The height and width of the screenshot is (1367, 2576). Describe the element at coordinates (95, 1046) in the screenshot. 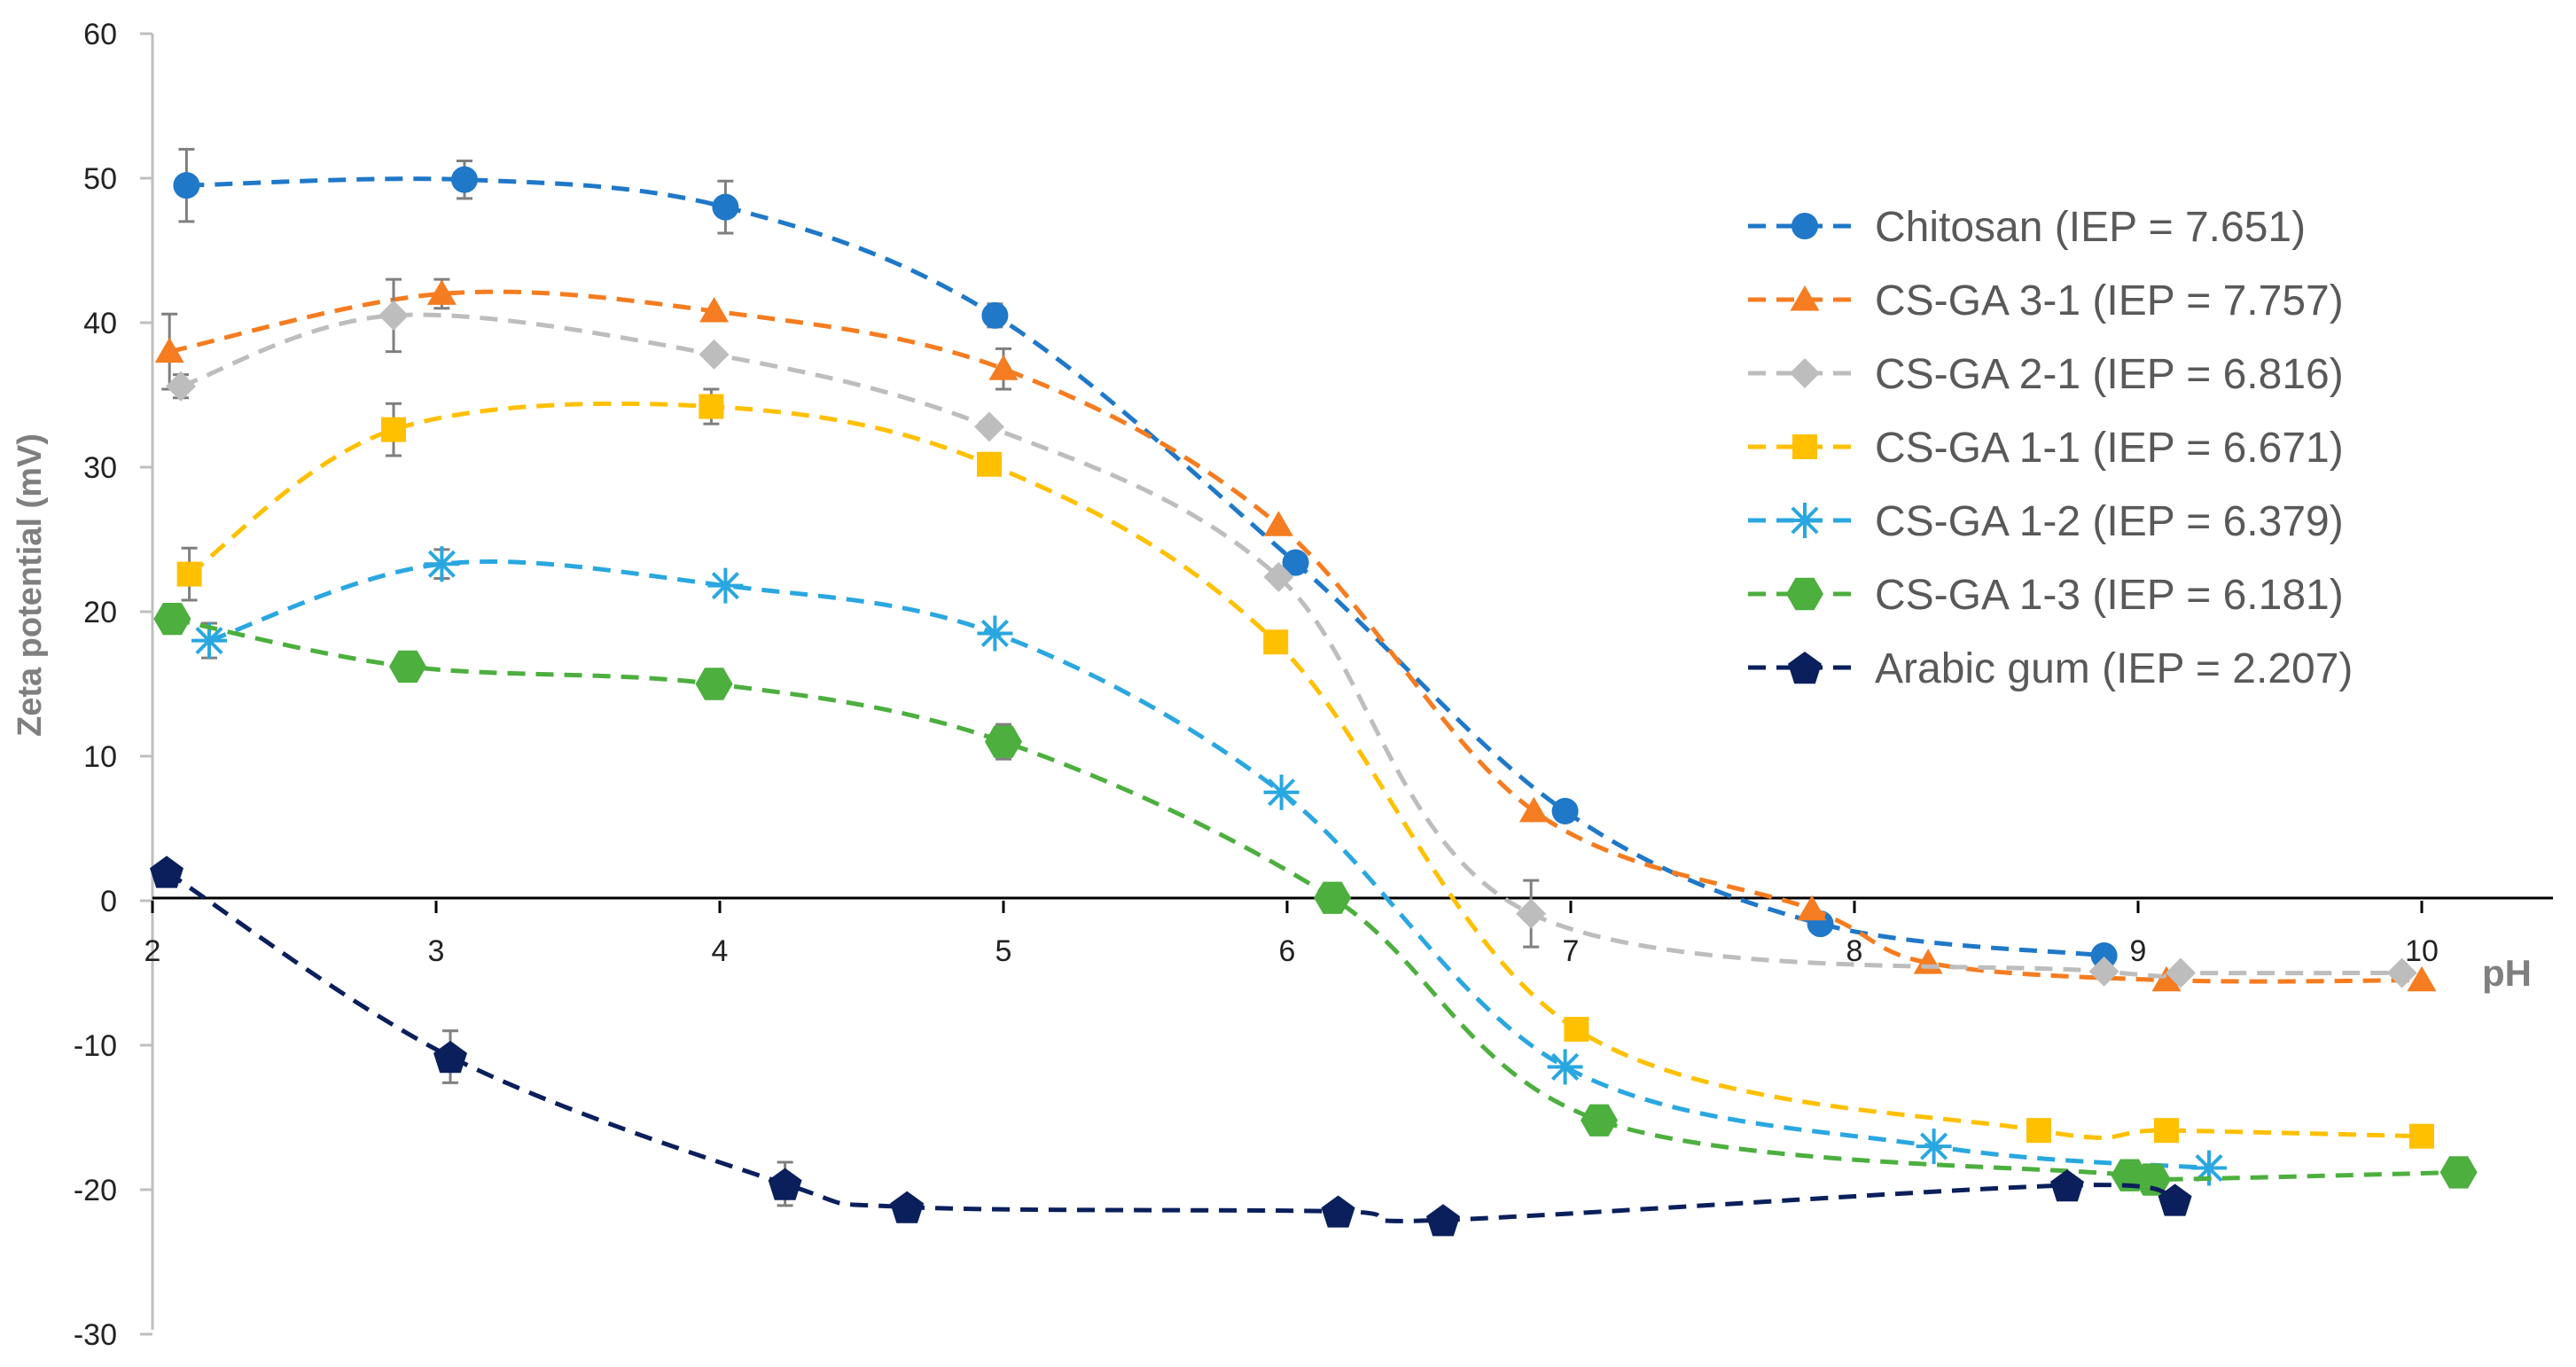

I see `y-tick-label: -10` at that location.